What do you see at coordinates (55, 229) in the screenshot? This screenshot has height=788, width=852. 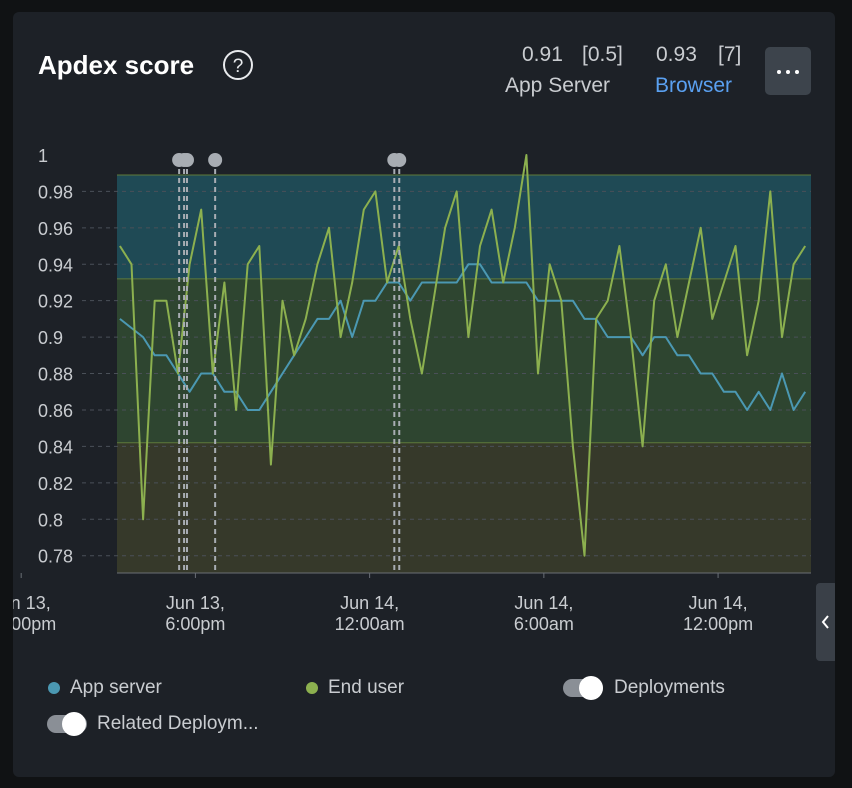 I see `y-tick-label: 0.96` at bounding box center [55, 229].